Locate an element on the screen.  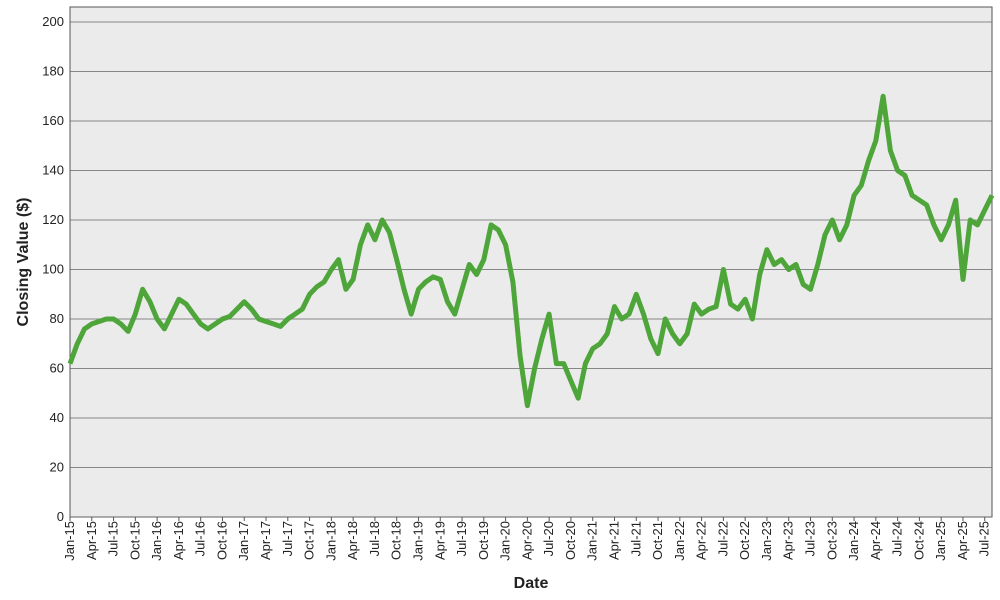
x-tick-label: Oct-21 is located at coordinates (657, 540).